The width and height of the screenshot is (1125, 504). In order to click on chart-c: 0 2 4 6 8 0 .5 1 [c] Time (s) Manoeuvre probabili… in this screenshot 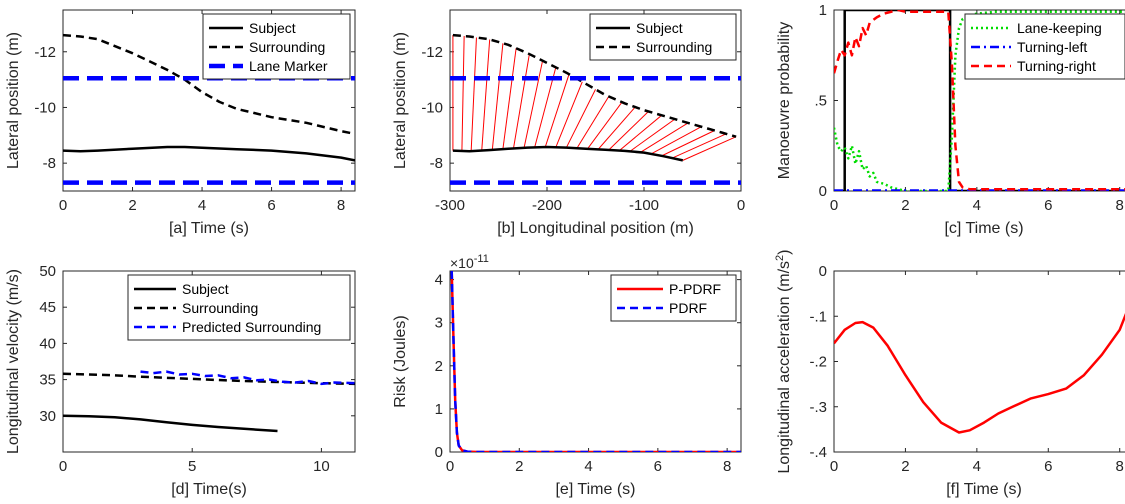, I will do `click(950, 119)`.